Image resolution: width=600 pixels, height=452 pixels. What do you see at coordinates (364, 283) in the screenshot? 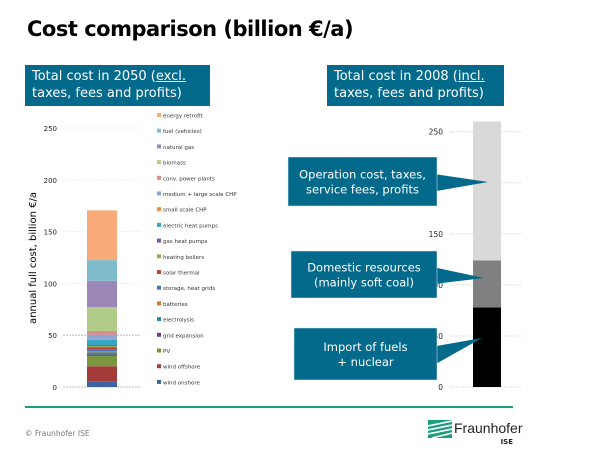
I see `callout-label: (mainly soft coal)` at bounding box center [364, 283].